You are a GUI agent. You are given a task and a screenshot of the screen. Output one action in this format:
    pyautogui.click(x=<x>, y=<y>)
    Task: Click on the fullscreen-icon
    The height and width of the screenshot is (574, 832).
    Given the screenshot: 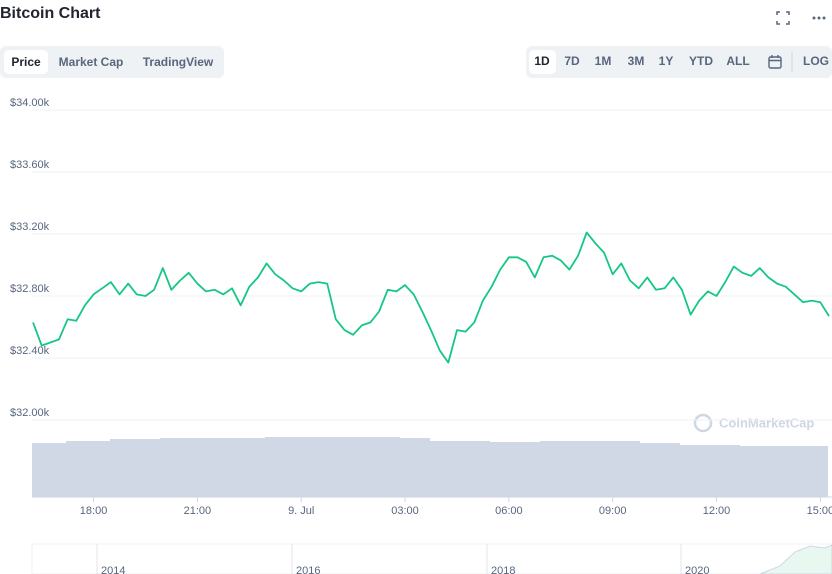 What is the action you would take?
    pyautogui.click(x=783, y=18)
    